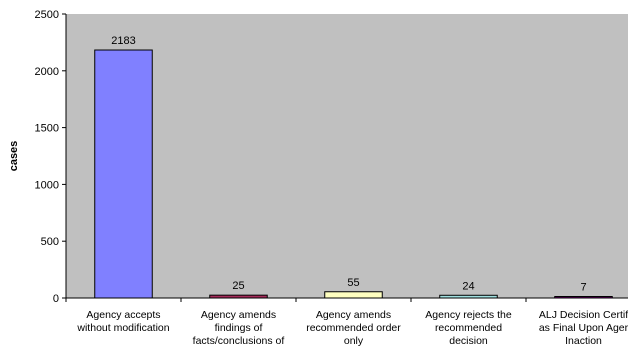  Describe the element at coordinates (583, 288) in the screenshot. I see `data-label: 7` at that location.